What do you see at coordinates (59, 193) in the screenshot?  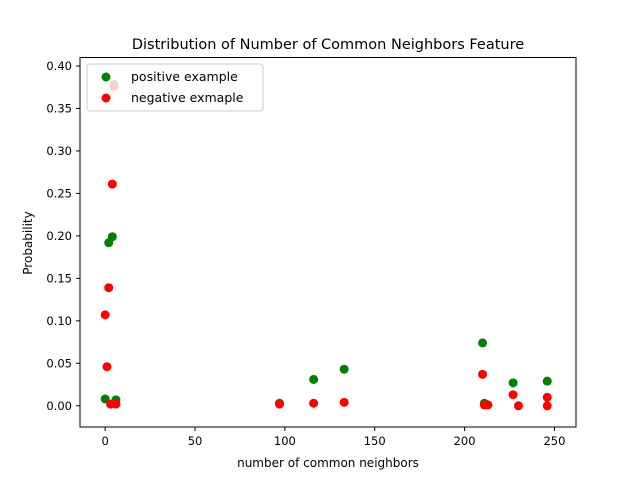 I see `y-tick-label: 0.25` at bounding box center [59, 193].